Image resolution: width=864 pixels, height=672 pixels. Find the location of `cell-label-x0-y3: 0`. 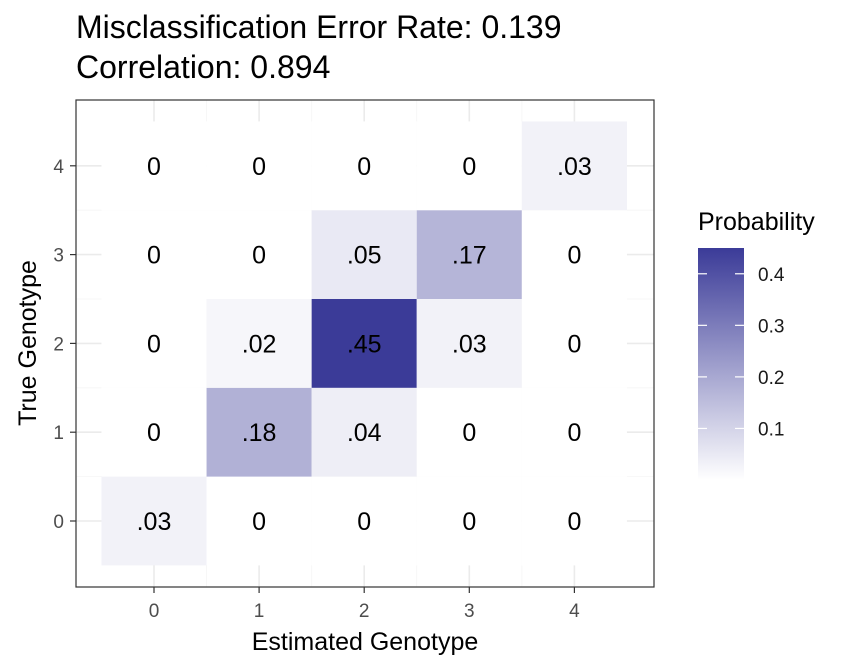

cell-label-x0-y3: 0 is located at coordinates (154, 256).